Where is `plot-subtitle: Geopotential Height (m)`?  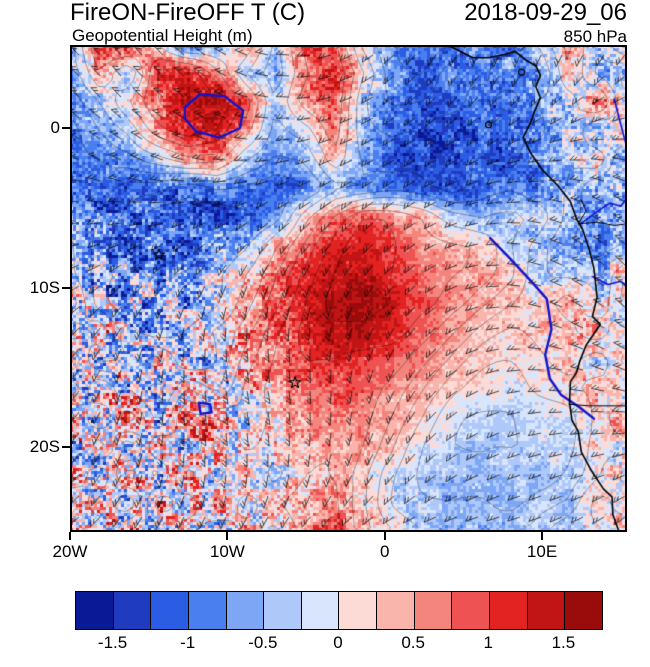 plot-subtitle: Geopotential Height (m) is located at coordinates (162, 35).